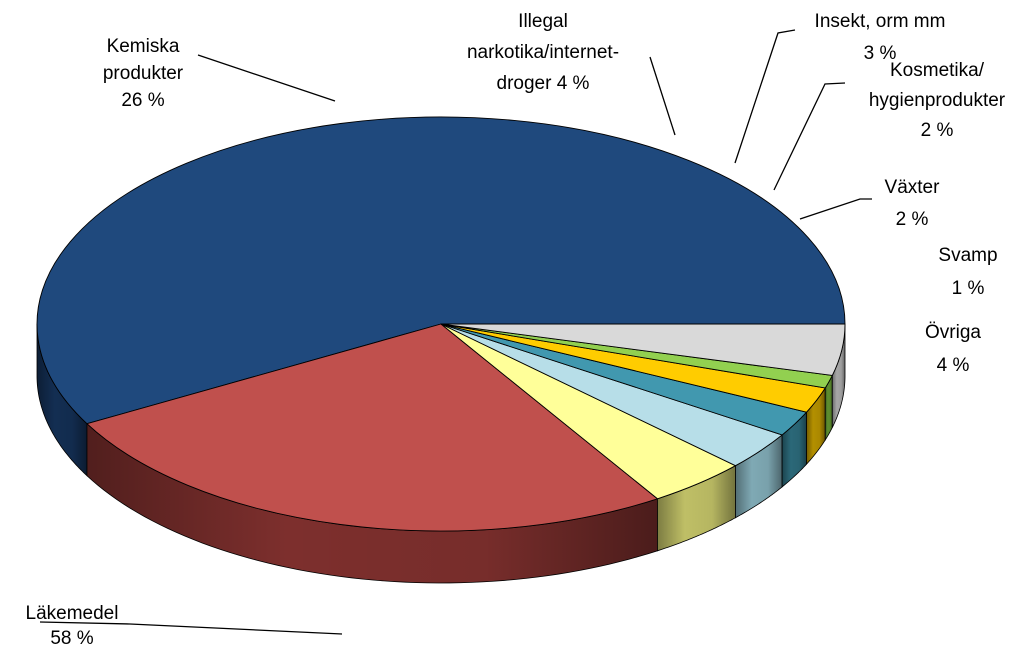 The width and height of the screenshot is (1034, 658). What do you see at coordinates (953, 365) in the screenshot?
I see `slice-label-value: 4 %` at bounding box center [953, 365].